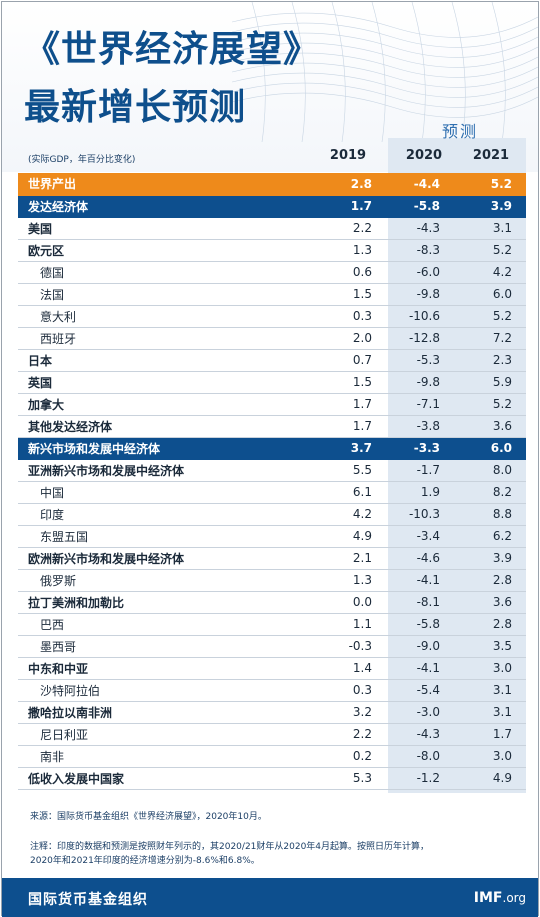 This screenshot has height=917, width=540. I want to click on value-2019: 2.1, so click(352, 558).